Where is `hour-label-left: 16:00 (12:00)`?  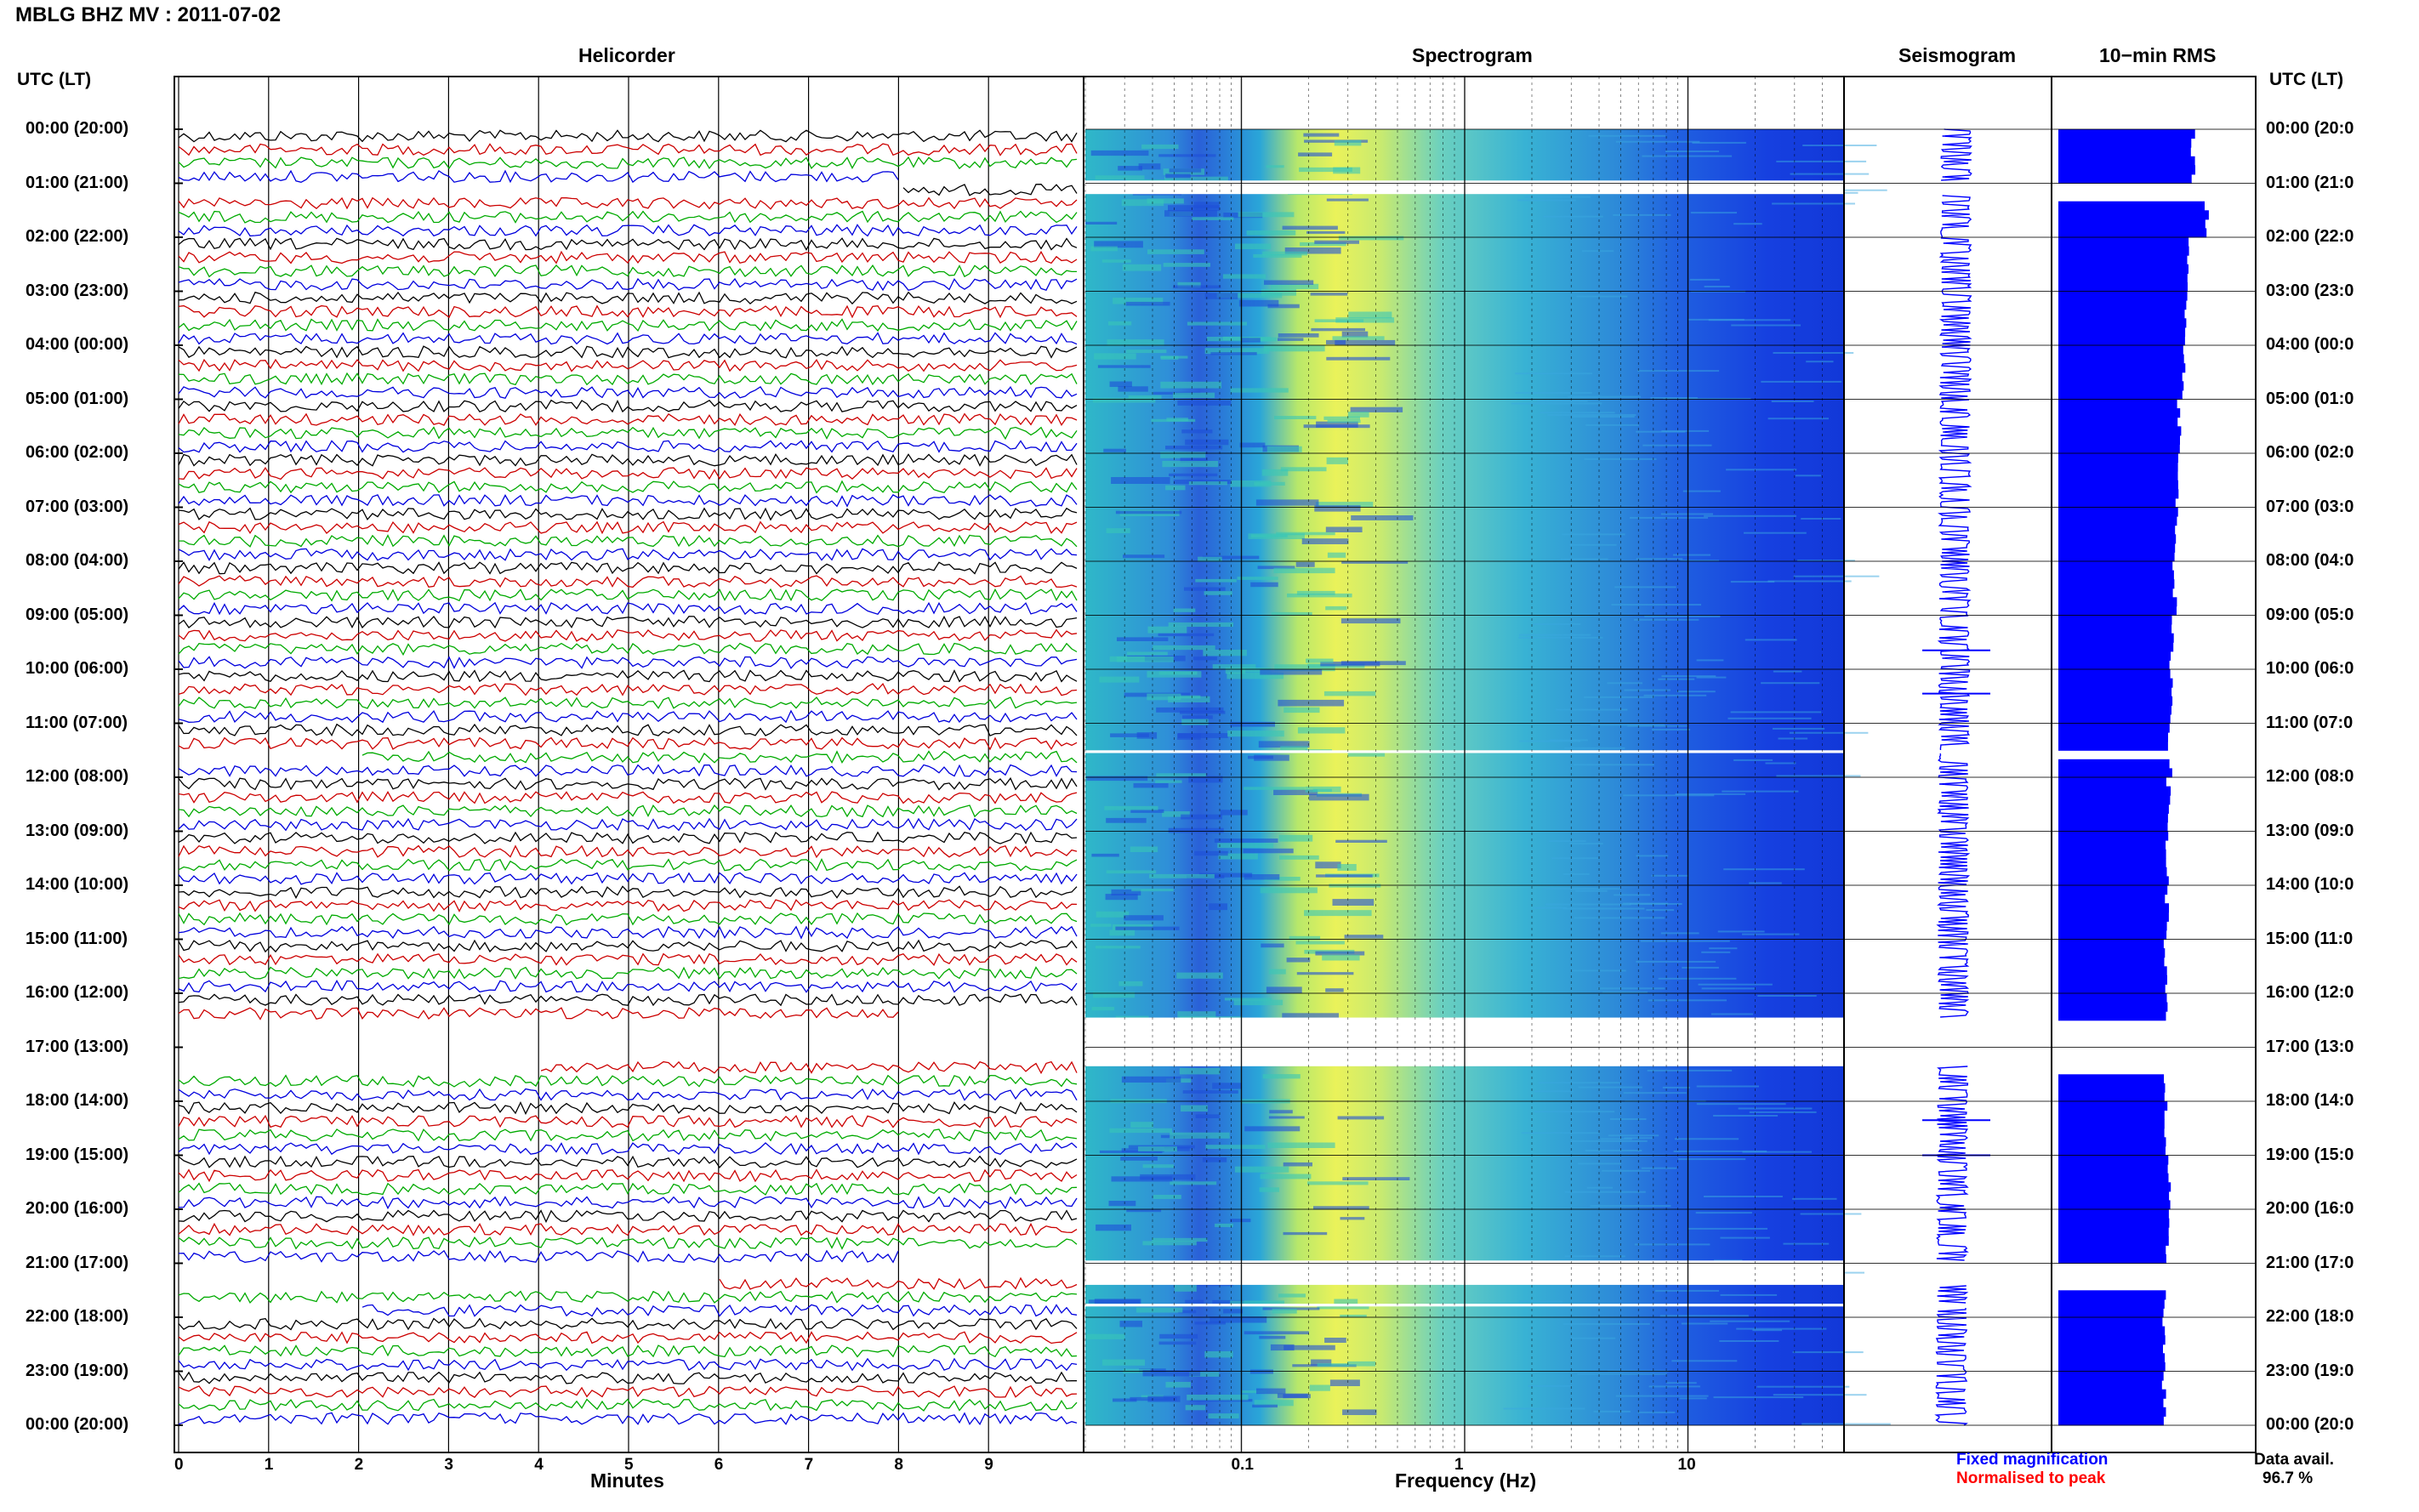
hour-label-left: 16:00 (12:00) is located at coordinates (77, 992).